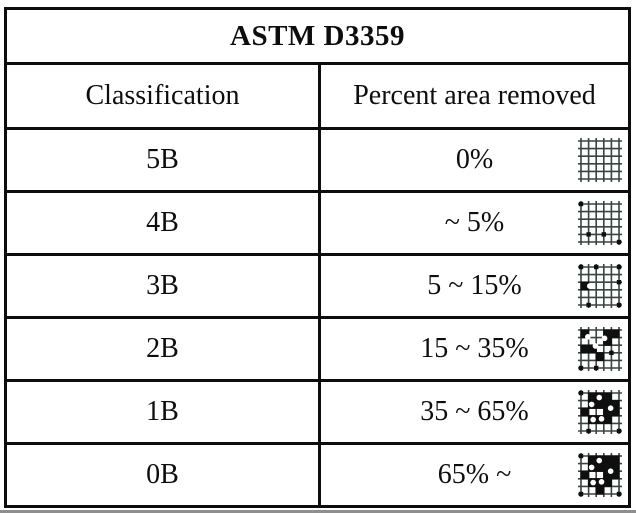 This screenshot has height=514, width=636. I want to click on percent-cell: 15 ~ 35%, so click(474, 349).